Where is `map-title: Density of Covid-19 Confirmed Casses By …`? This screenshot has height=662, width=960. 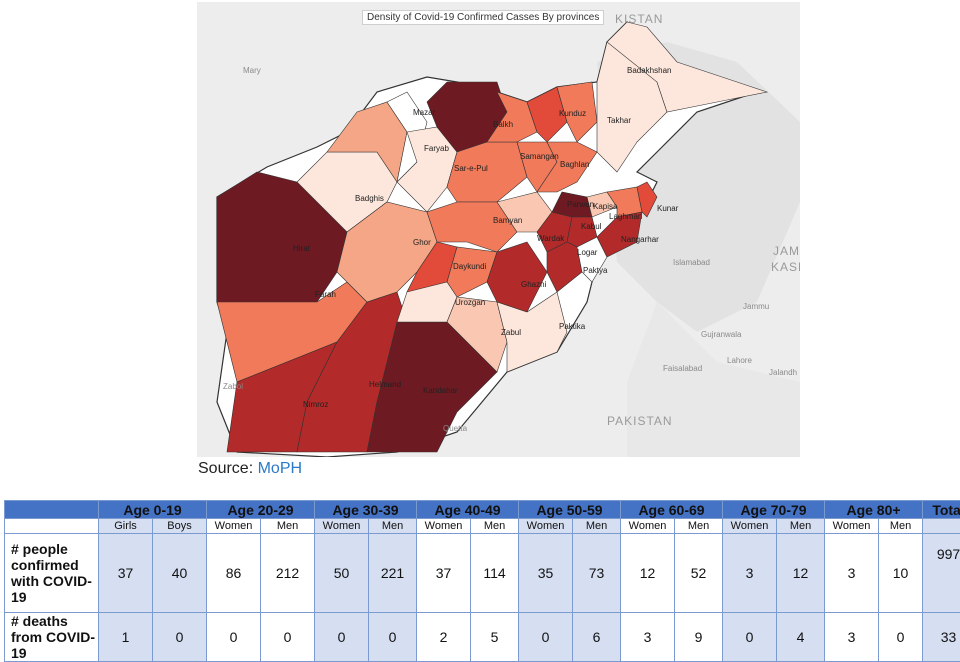 map-title: Density of Covid-19 Confirmed Casses By … is located at coordinates (483, 17).